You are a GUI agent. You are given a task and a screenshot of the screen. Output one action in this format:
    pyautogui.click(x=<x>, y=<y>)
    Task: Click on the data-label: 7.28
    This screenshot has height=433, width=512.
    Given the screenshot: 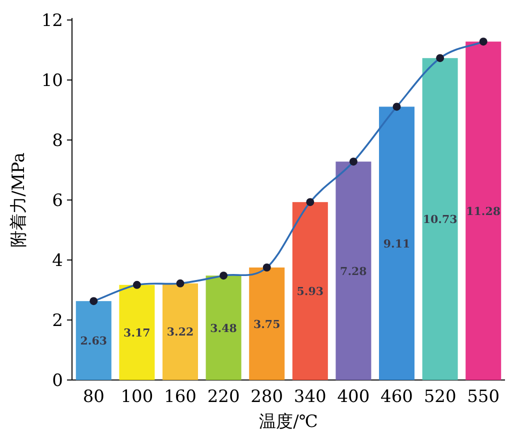 What is the action you would take?
    pyautogui.click(x=354, y=271)
    